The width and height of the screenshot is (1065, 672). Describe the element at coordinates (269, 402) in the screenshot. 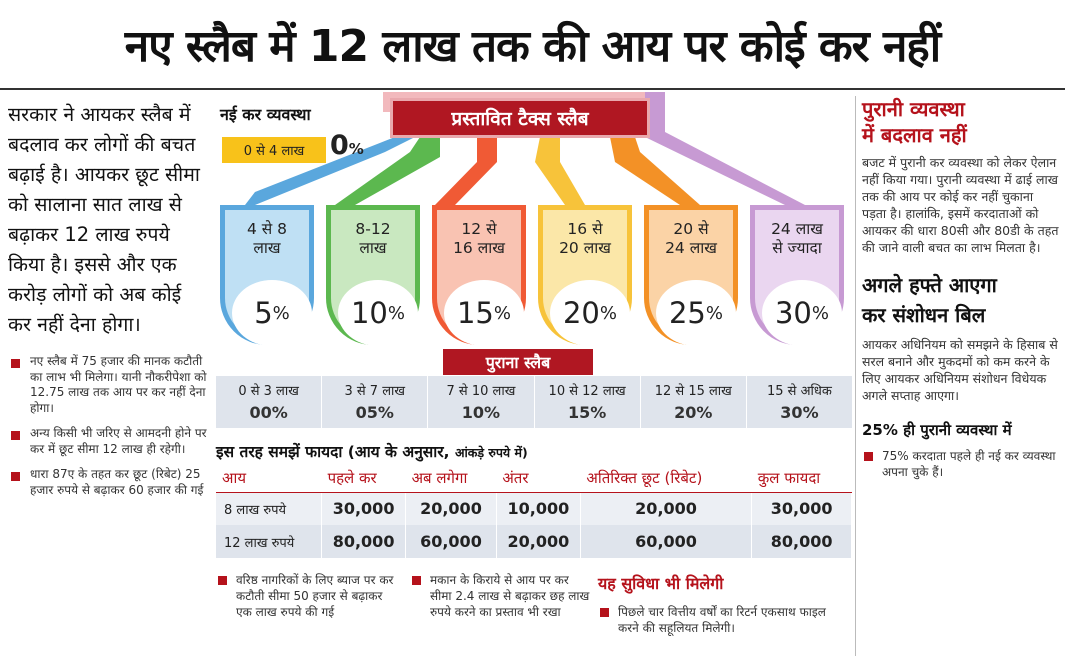

I see `old-slab-cell: 0 से 3 लाख 00%` at that location.